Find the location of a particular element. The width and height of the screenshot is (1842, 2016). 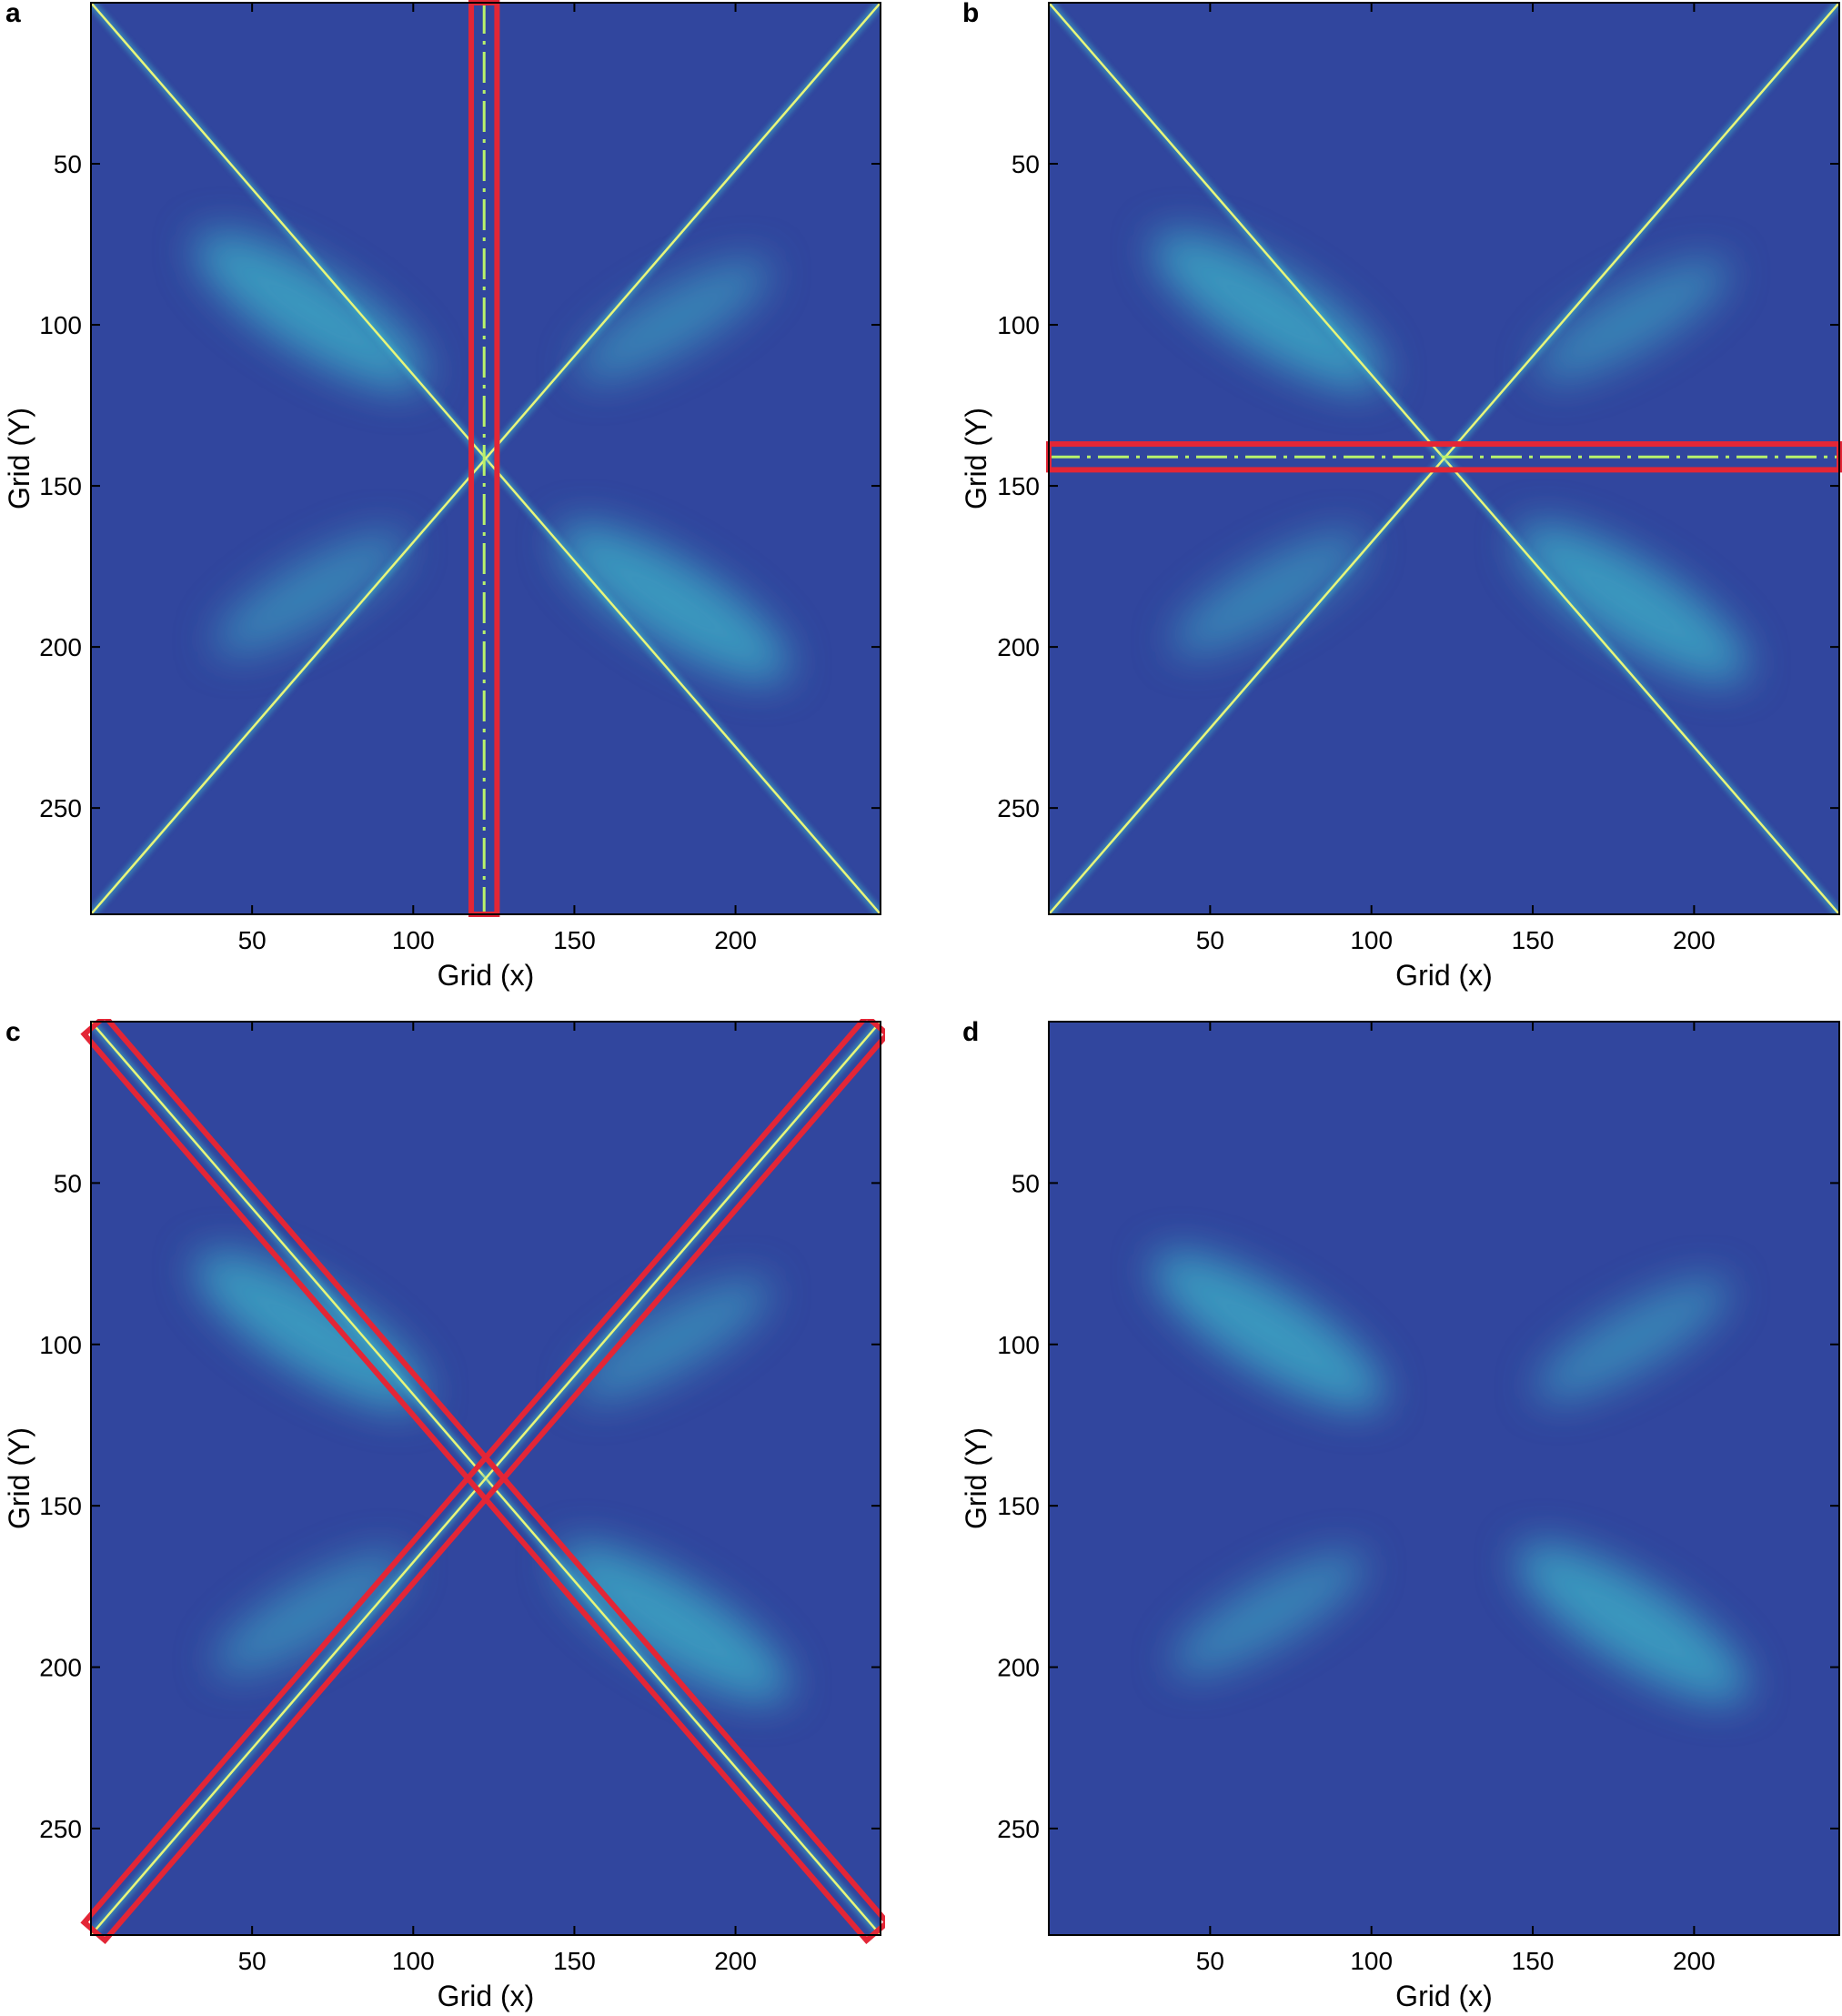

panel-letter: b is located at coordinates (971, 14).